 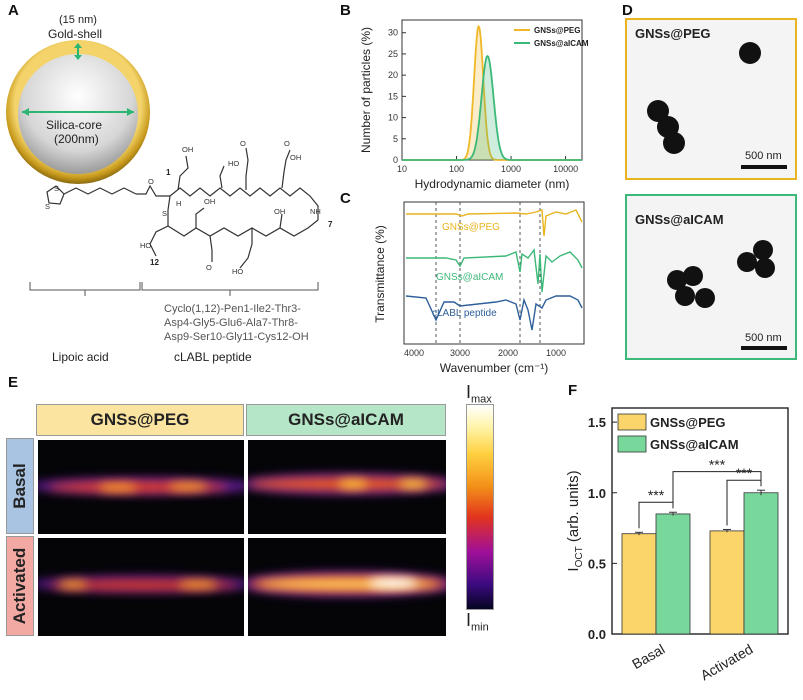 I want to click on row-header-basal-text: Basal, so click(x=19, y=486).